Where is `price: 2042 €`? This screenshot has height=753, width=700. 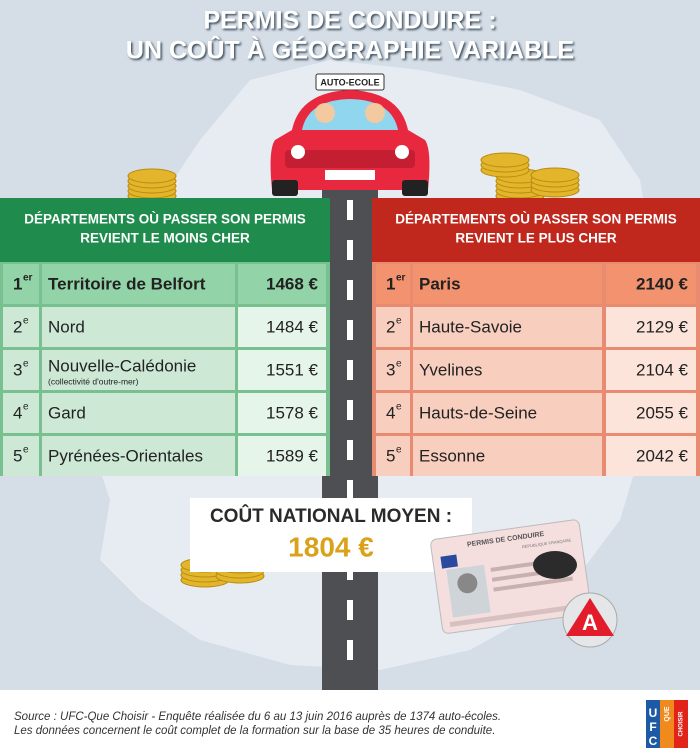
price: 2042 € is located at coordinates (662, 455).